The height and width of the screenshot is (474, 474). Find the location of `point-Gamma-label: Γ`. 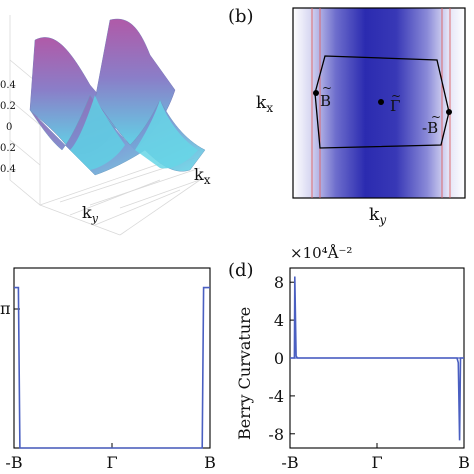

point-Gamma-label: Γ is located at coordinates (395, 106).